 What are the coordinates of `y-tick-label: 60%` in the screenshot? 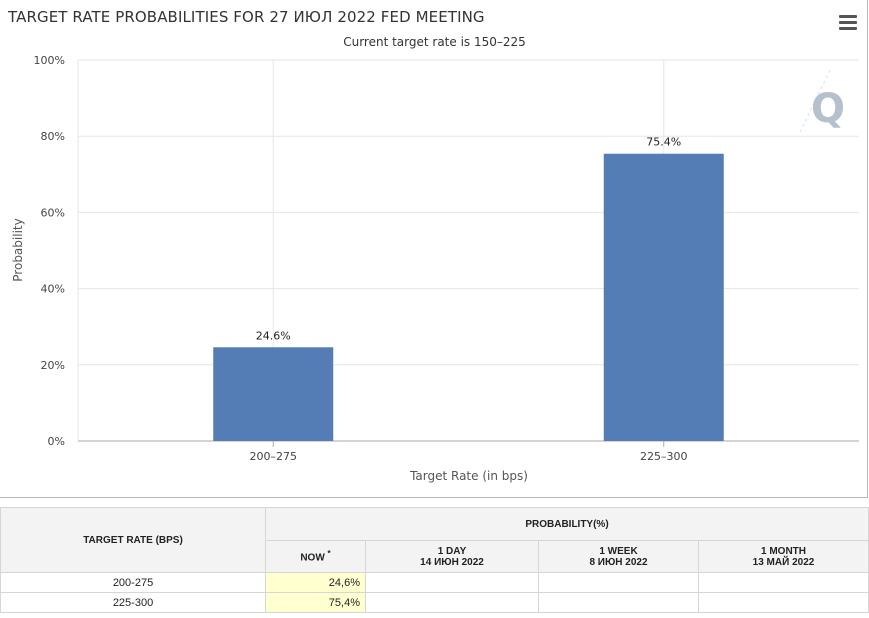 It's located at (53, 212).